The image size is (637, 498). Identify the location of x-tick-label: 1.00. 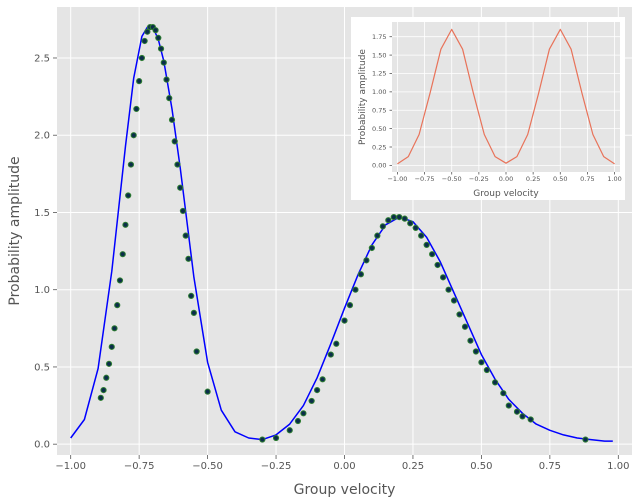
(614, 179).